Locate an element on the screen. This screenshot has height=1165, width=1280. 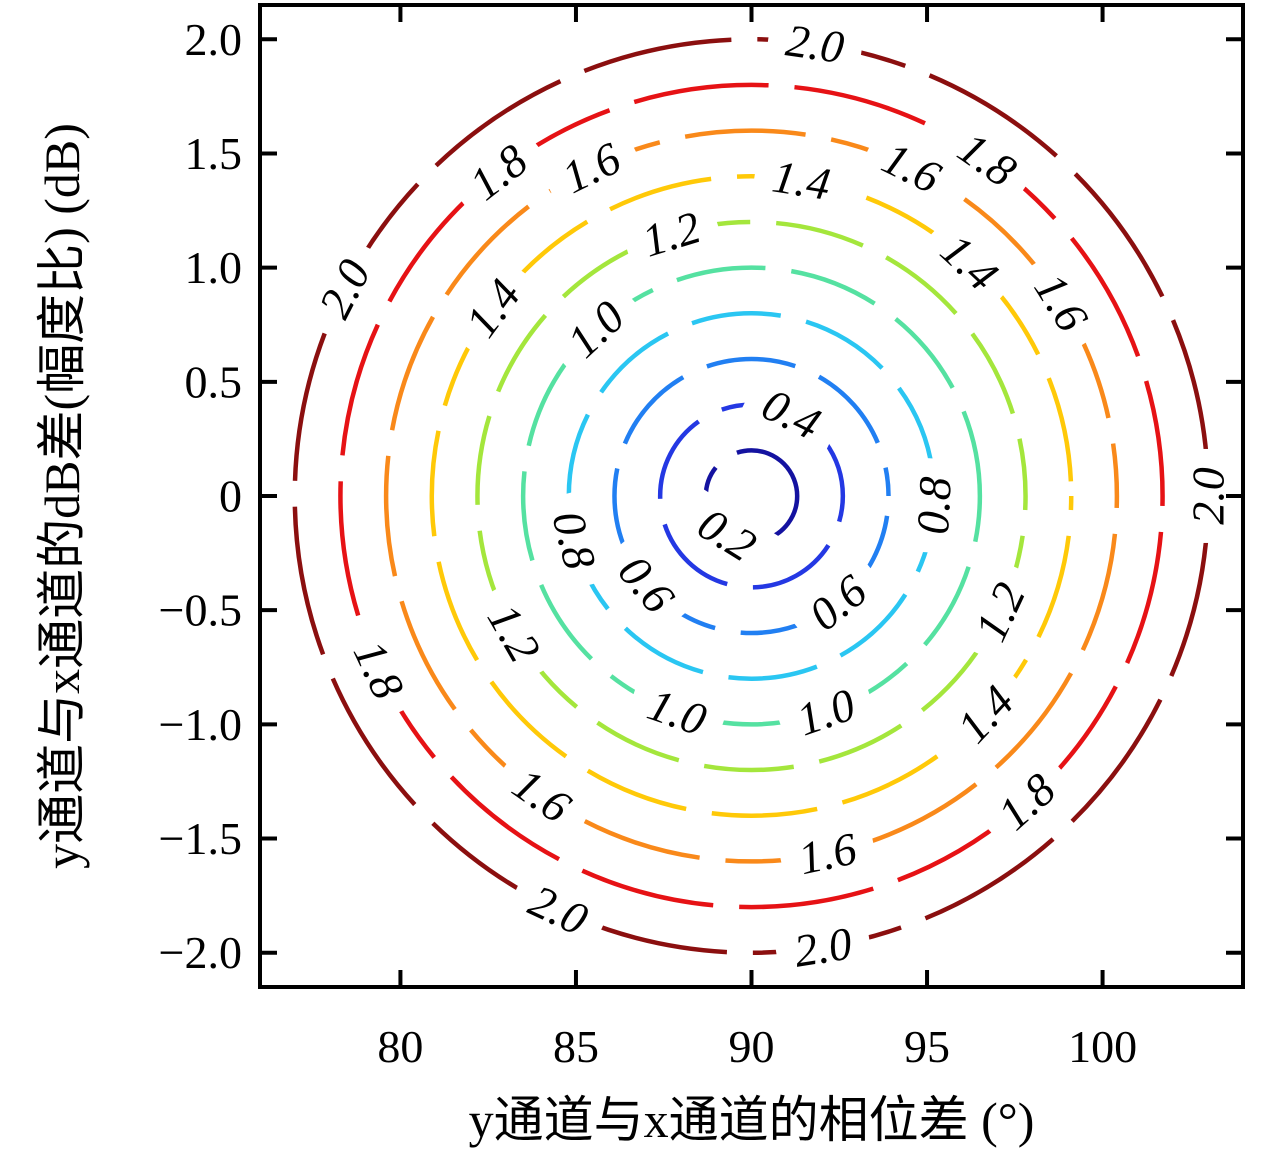
contour-circle-0.8 is located at coordinates (751, 496).